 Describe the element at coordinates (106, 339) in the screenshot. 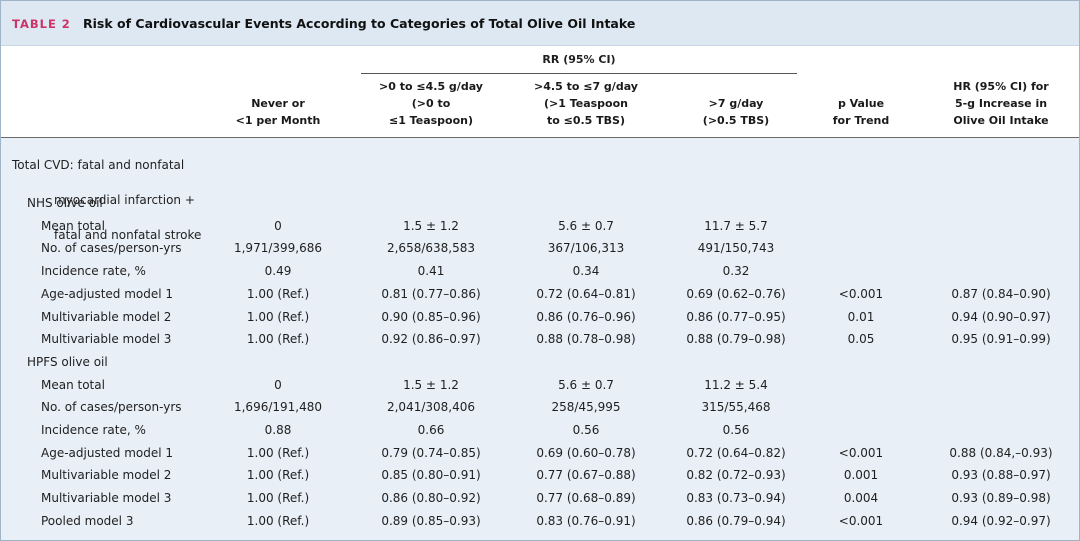

I see `row-label: Multivariable model 3` at that location.